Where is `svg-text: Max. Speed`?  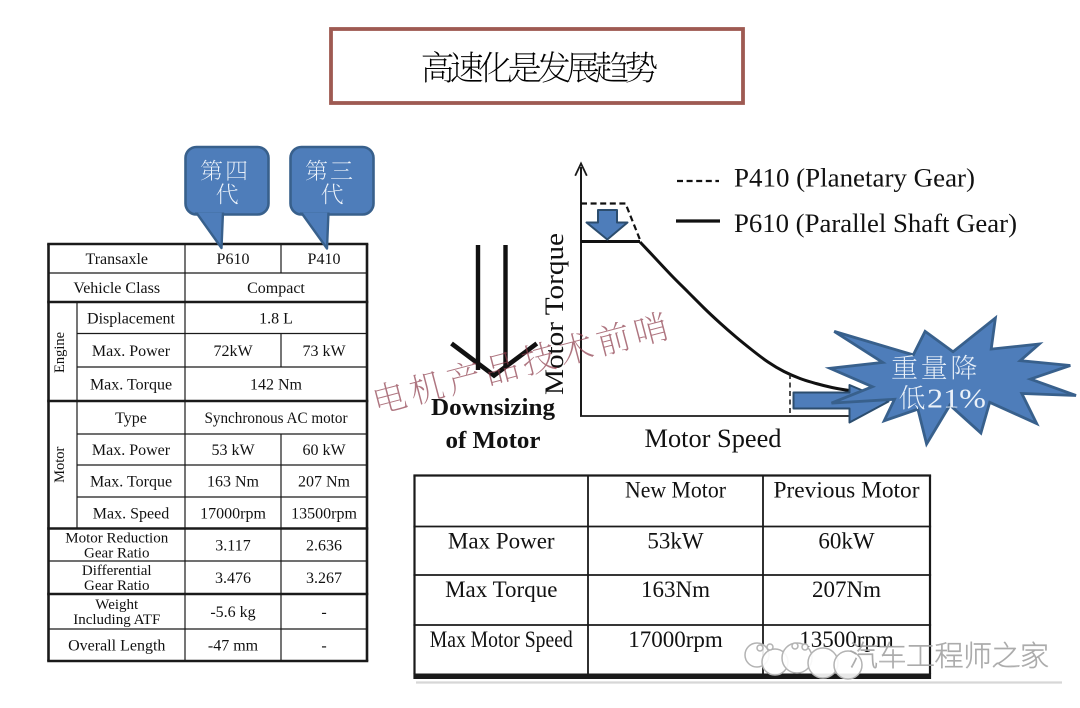 svg-text: Max. Speed is located at coordinates (131, 513).